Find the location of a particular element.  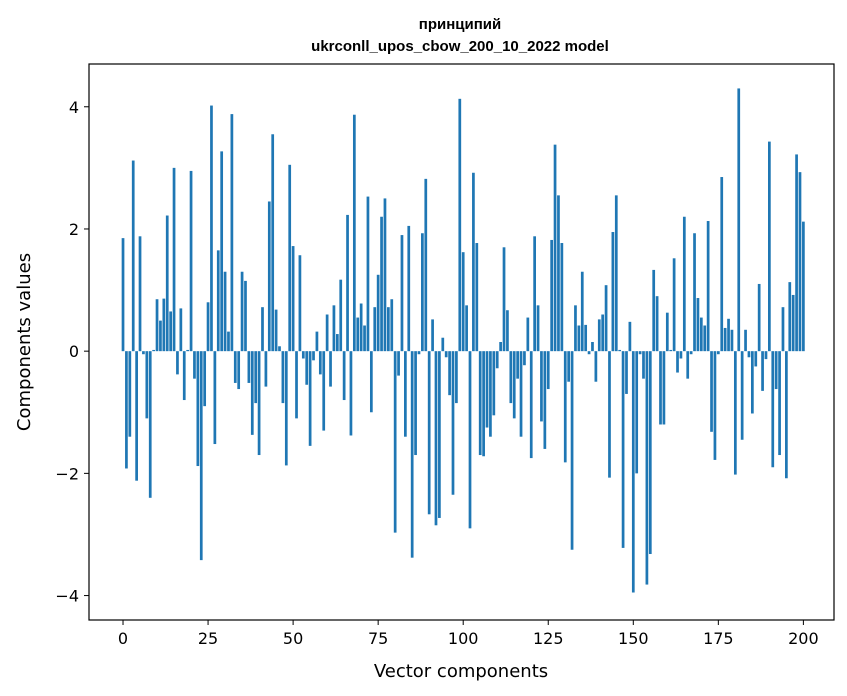

x-tick-label: 25 is located at coordinates (208, 638).